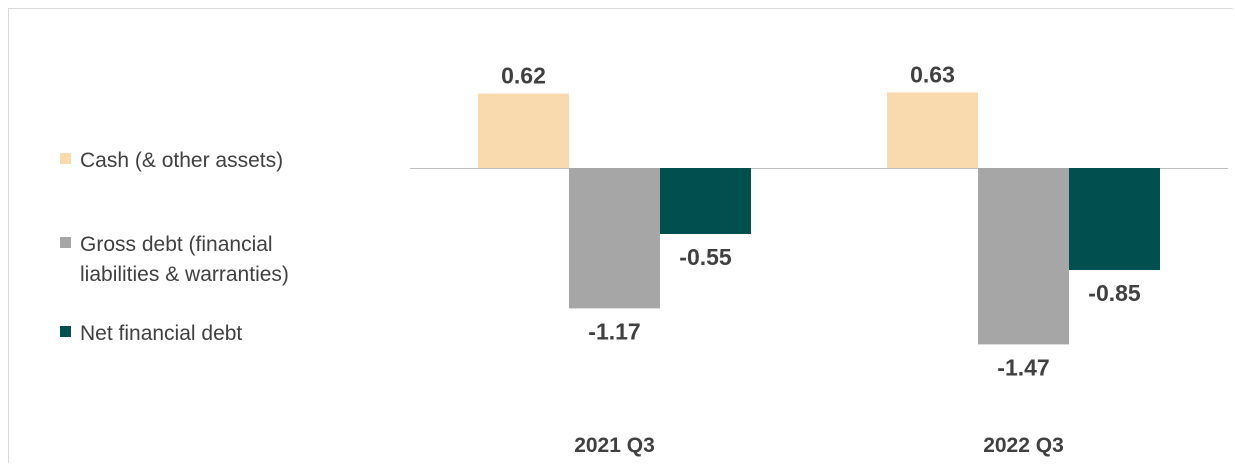 This screenshot has height=465, width=1235. What do you see at coordinates (182, 160) in the screenshot?
I see `legend-label-cash: Cash (& other assets)` at bounding box center [182, 160].